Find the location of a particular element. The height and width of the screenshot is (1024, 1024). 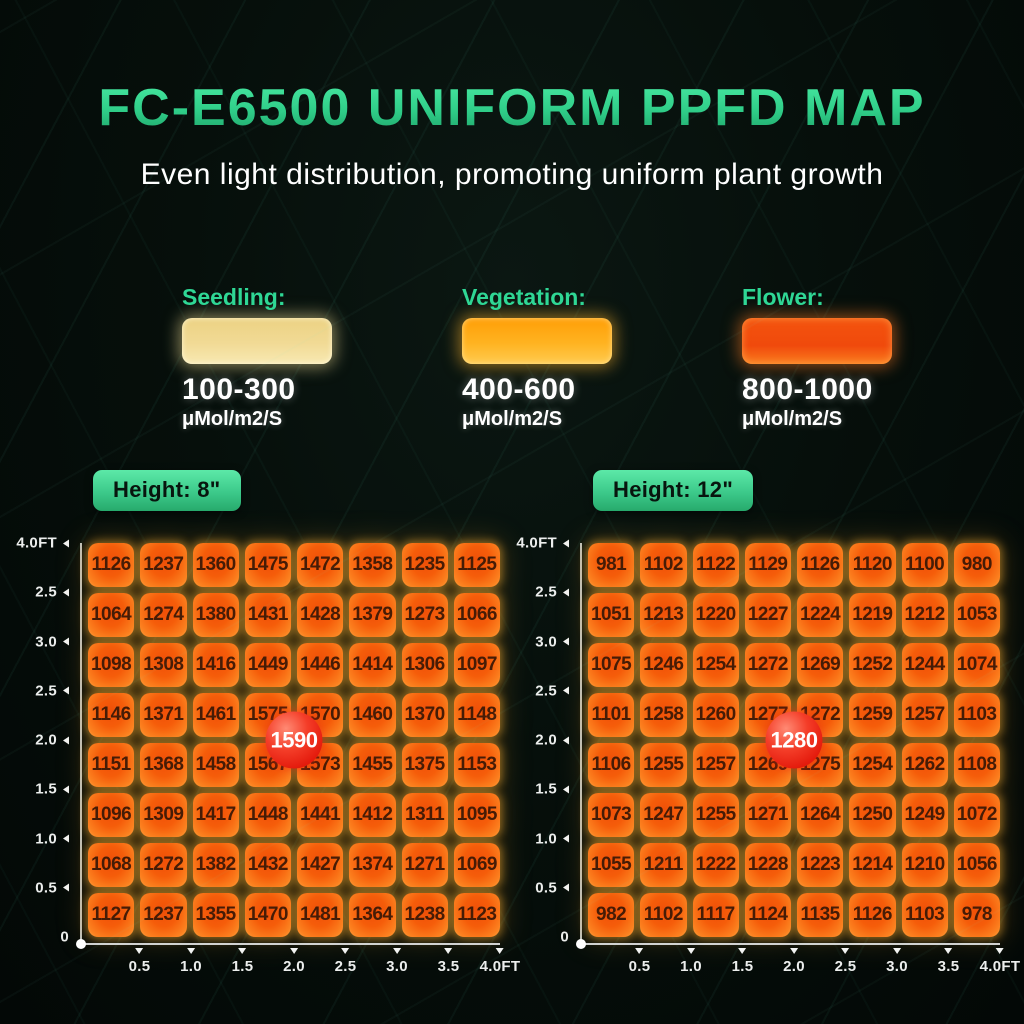

ppfd-cell: 1460 is located at coordinates (372, 715).